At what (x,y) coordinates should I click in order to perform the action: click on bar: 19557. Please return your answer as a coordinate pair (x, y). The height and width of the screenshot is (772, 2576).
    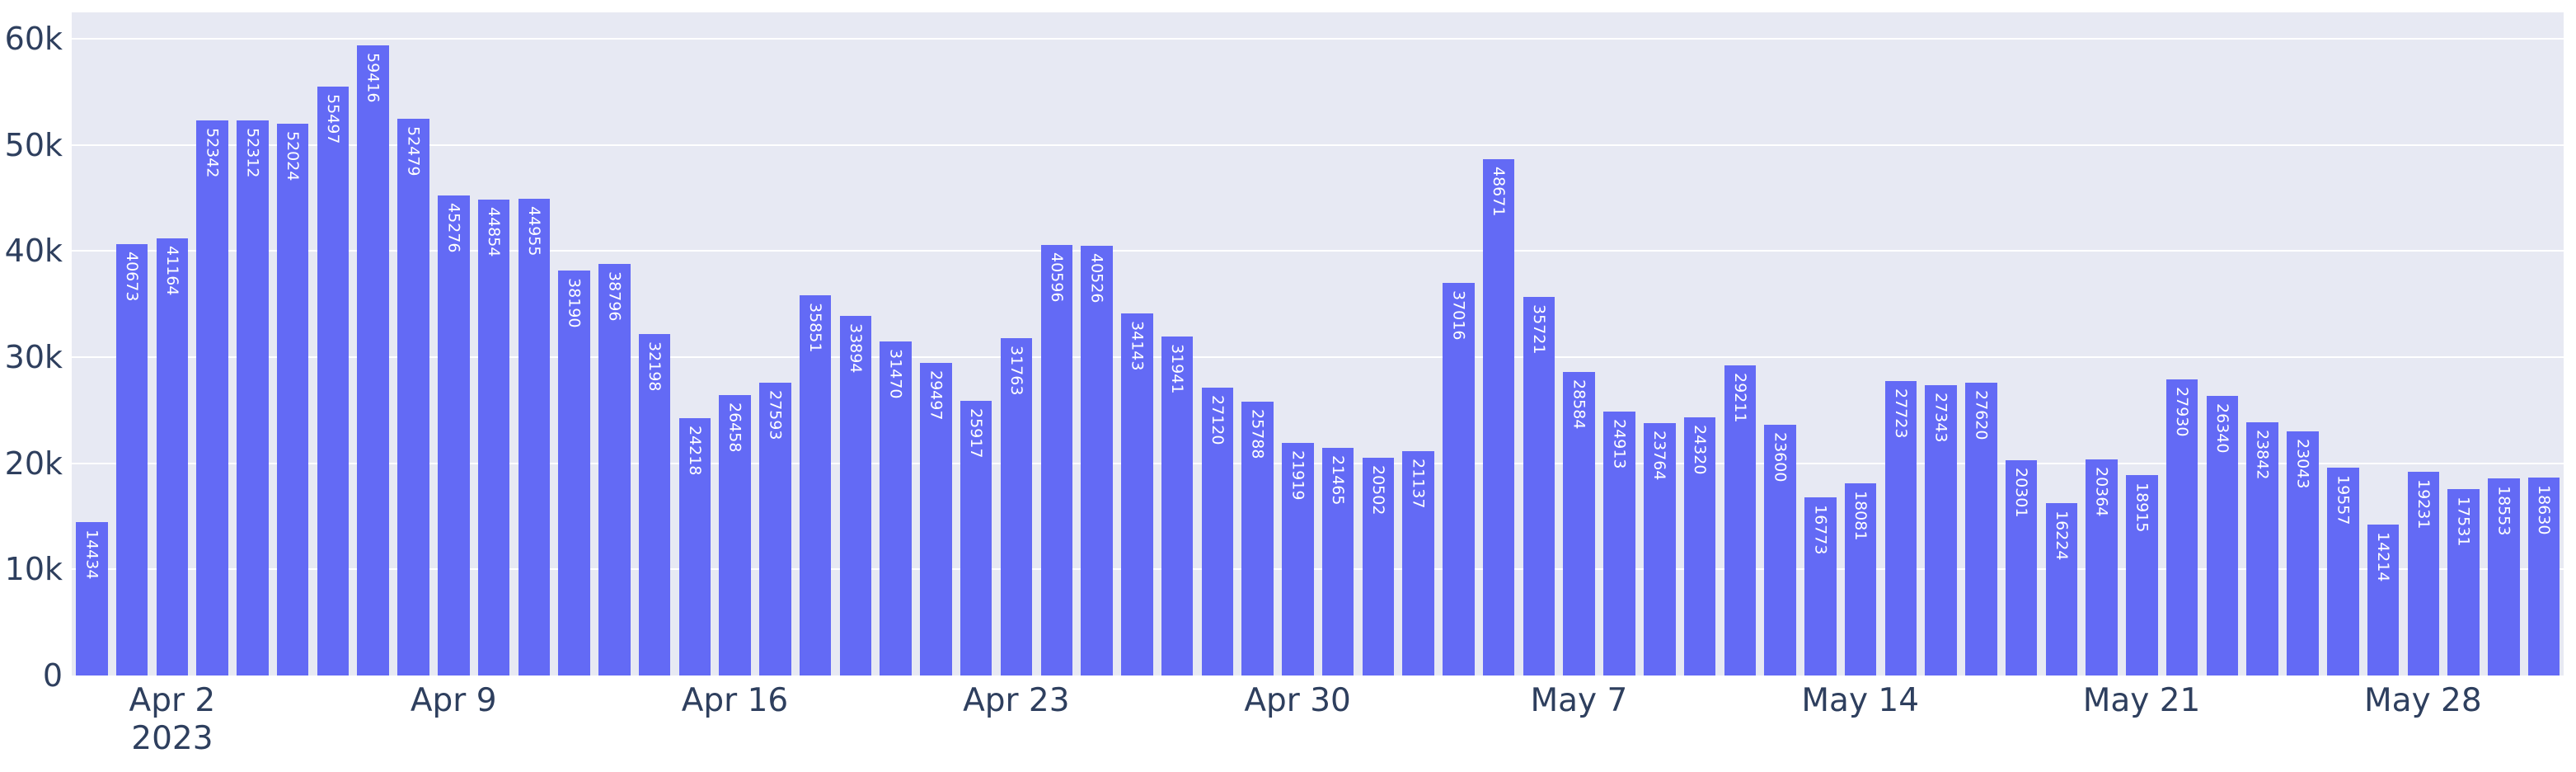
    Looking at the image, I should click on (2343, 572).